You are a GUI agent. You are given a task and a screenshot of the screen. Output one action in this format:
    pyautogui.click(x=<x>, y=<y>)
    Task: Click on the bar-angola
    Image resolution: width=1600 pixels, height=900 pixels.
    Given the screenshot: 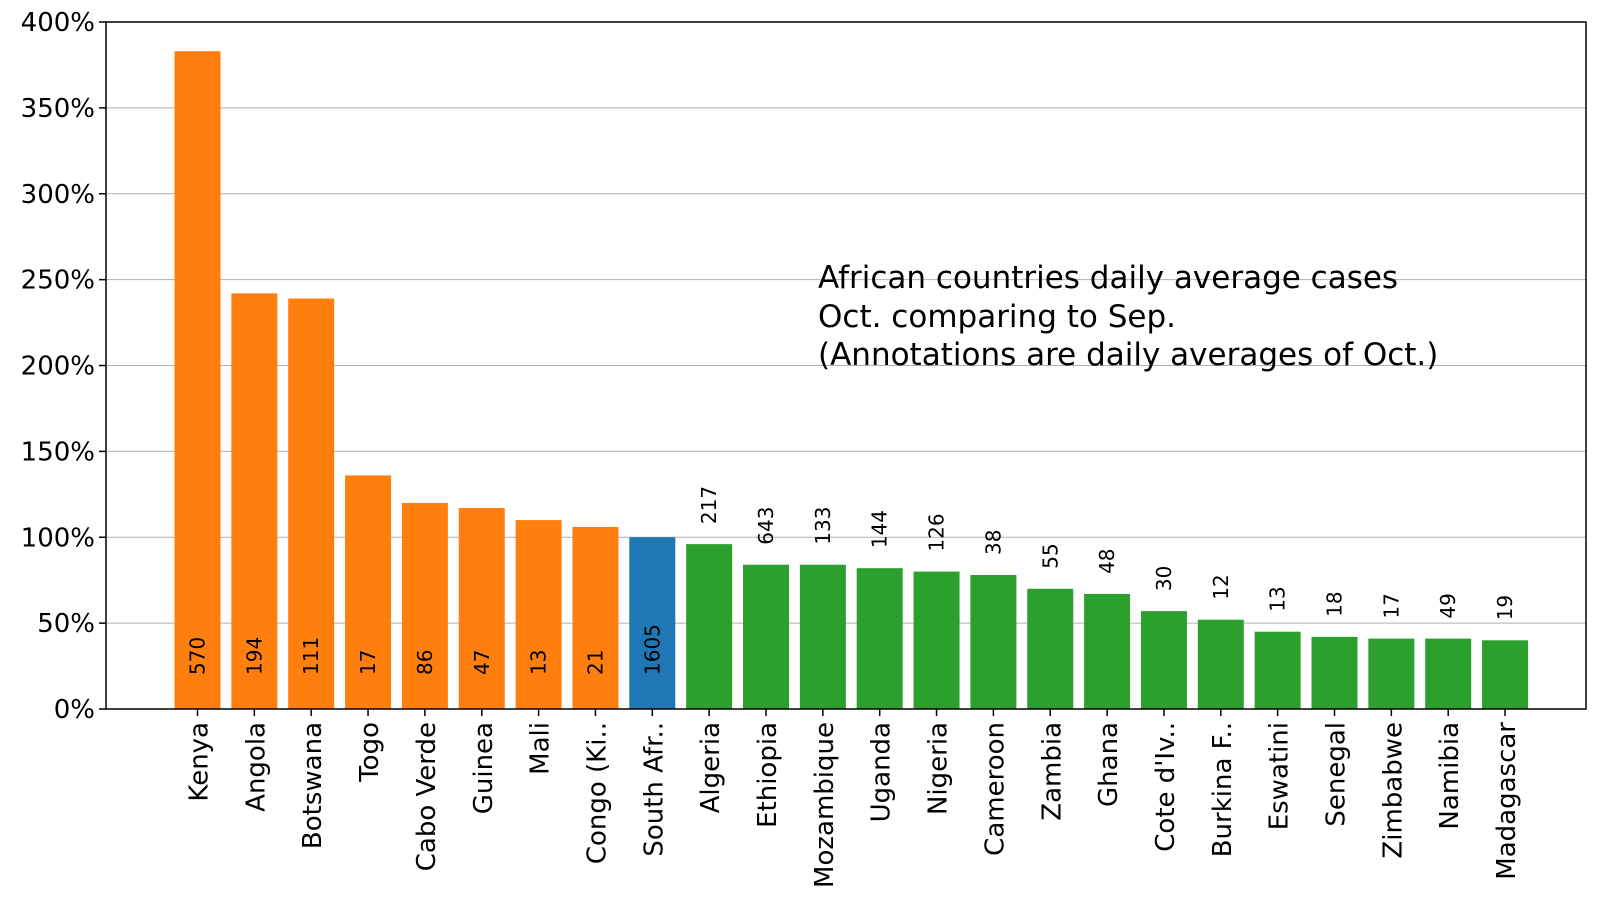 What is the action you would take?
    pyautogui.click(x=254, y=501)
    